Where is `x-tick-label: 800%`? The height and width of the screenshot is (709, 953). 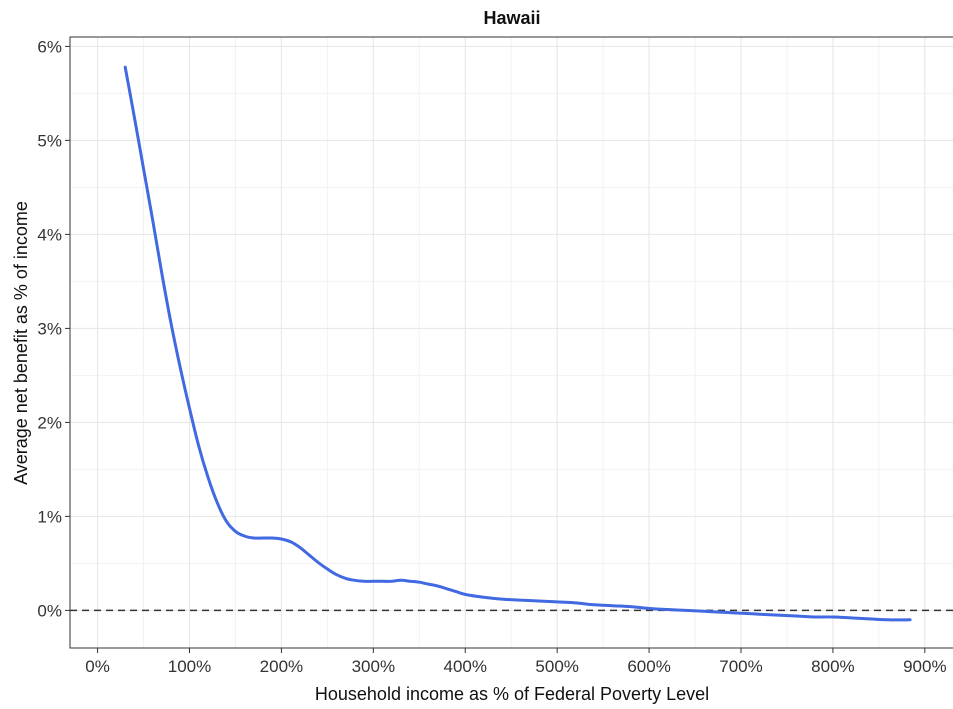 x-tick-label: 800% is located at coordinates (832, 666).